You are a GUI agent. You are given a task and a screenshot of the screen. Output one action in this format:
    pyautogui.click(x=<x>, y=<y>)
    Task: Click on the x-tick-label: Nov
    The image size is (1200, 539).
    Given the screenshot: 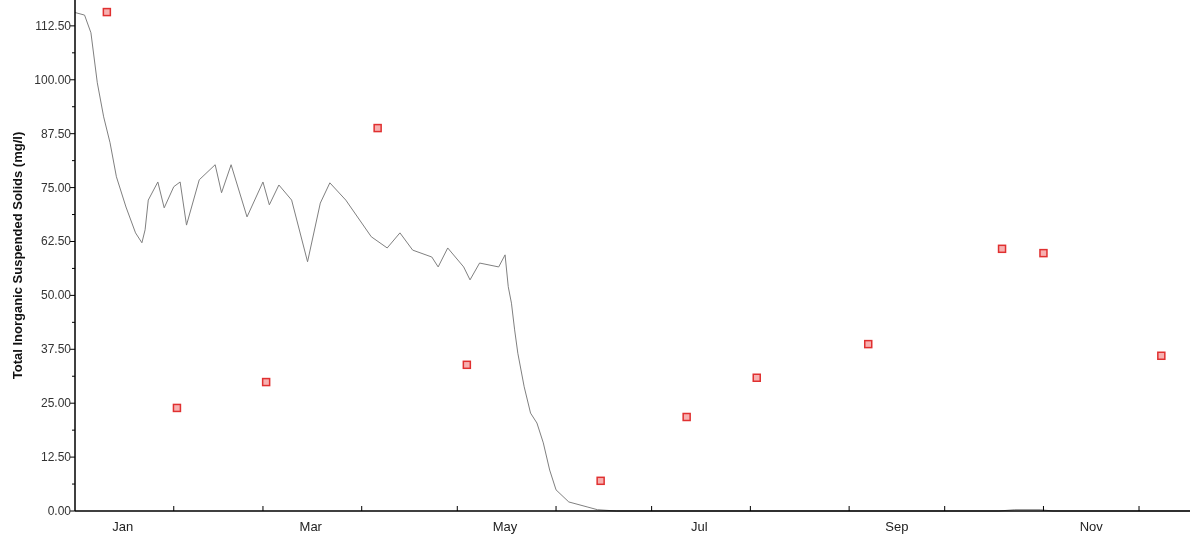 What is the action you would take?
    pyautogui.click(x=1091, y=526)
    